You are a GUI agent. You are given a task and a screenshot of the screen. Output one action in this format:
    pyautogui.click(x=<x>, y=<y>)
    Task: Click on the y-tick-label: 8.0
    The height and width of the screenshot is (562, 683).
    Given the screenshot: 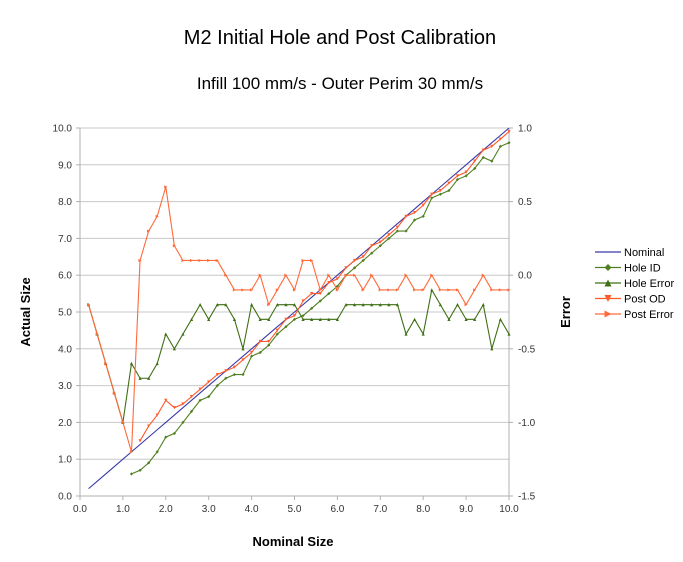 What is the action you would take?
    pyautogui.click(x=65, y=202)
    